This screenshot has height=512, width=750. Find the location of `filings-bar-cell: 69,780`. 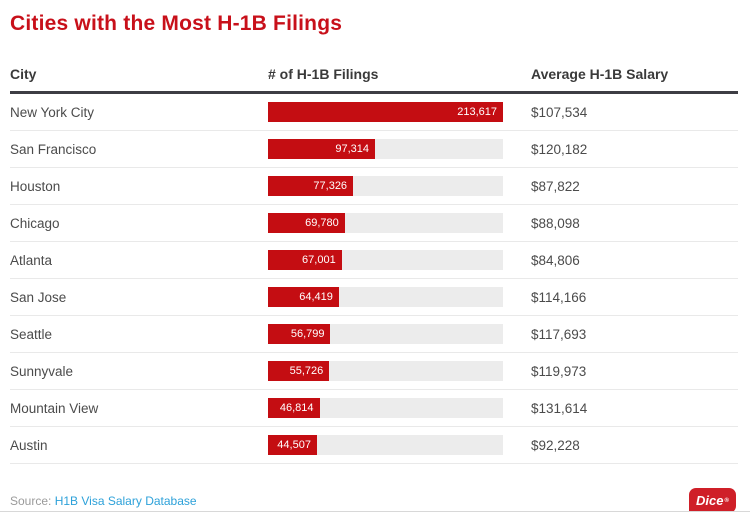

filings-bar-cell: 69,780 is located at coordinates (385, 223).